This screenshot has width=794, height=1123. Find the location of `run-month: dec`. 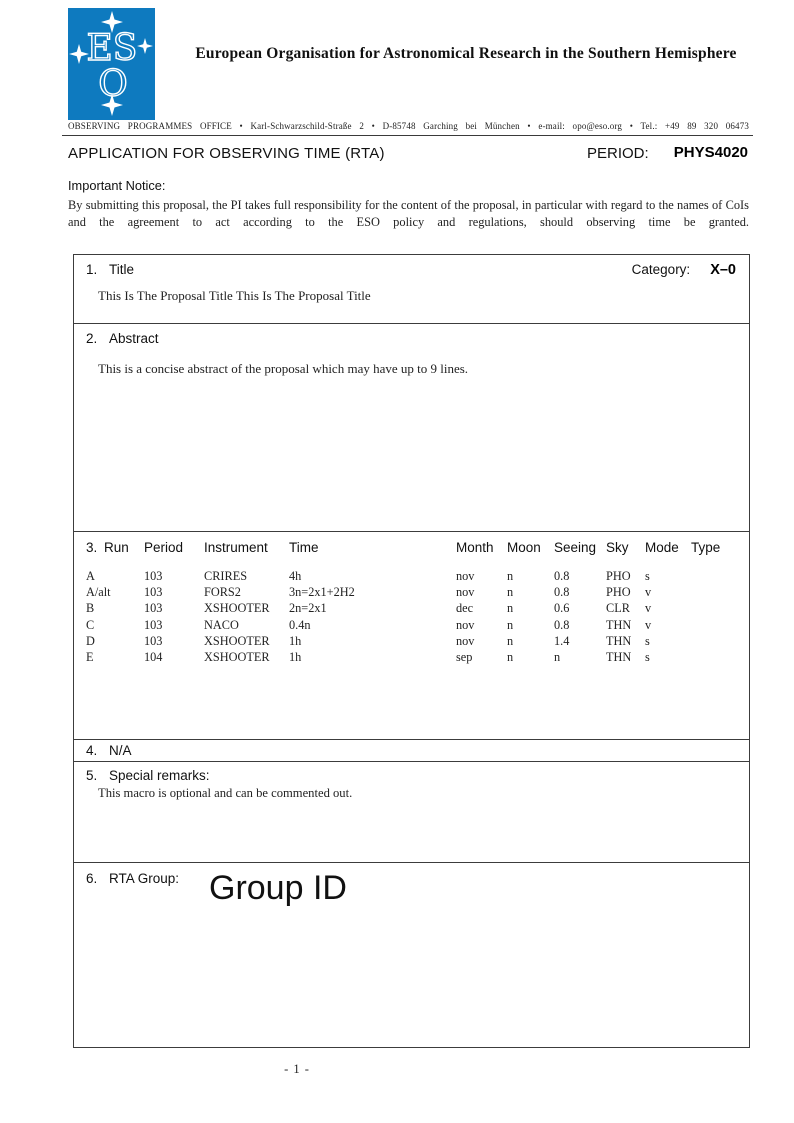

run-month: dec is located at coordinates (465, 608).